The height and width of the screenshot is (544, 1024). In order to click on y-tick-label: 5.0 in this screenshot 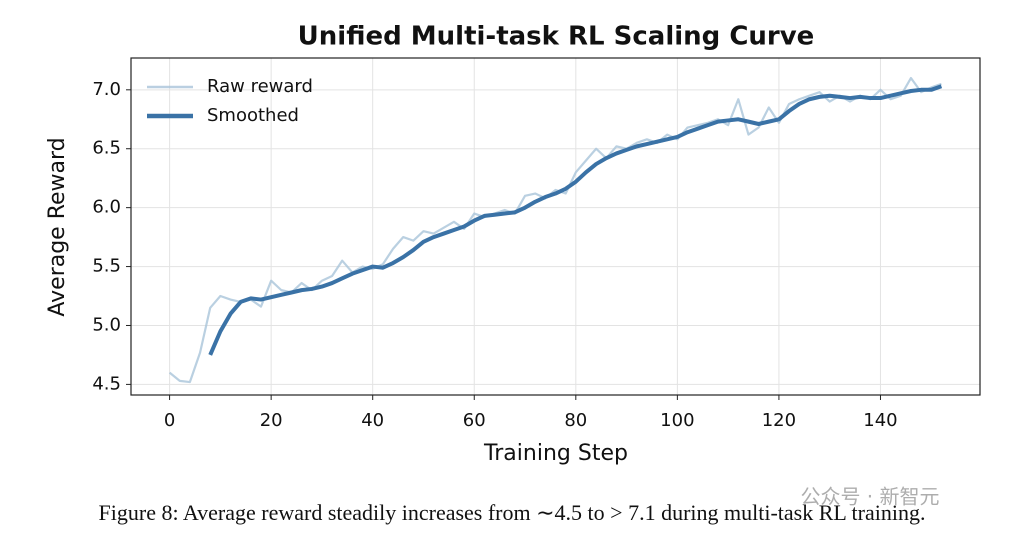, I will do `click(106, 324)`.